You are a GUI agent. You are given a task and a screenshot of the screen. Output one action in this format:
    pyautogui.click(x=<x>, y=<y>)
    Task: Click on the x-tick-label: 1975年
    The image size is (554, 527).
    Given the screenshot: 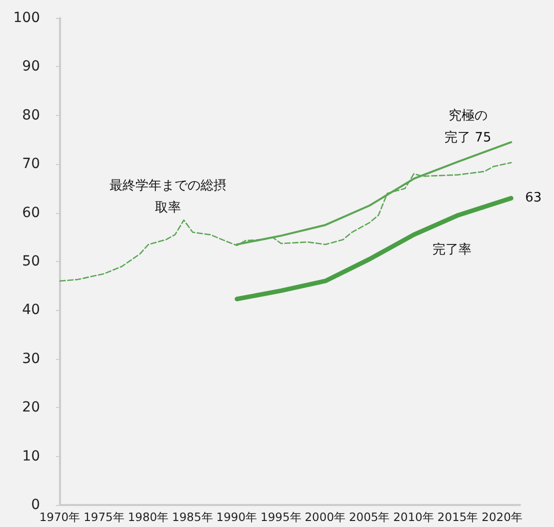 What is the action you would take?
    pyautogui.click(x=104, y=517)
    